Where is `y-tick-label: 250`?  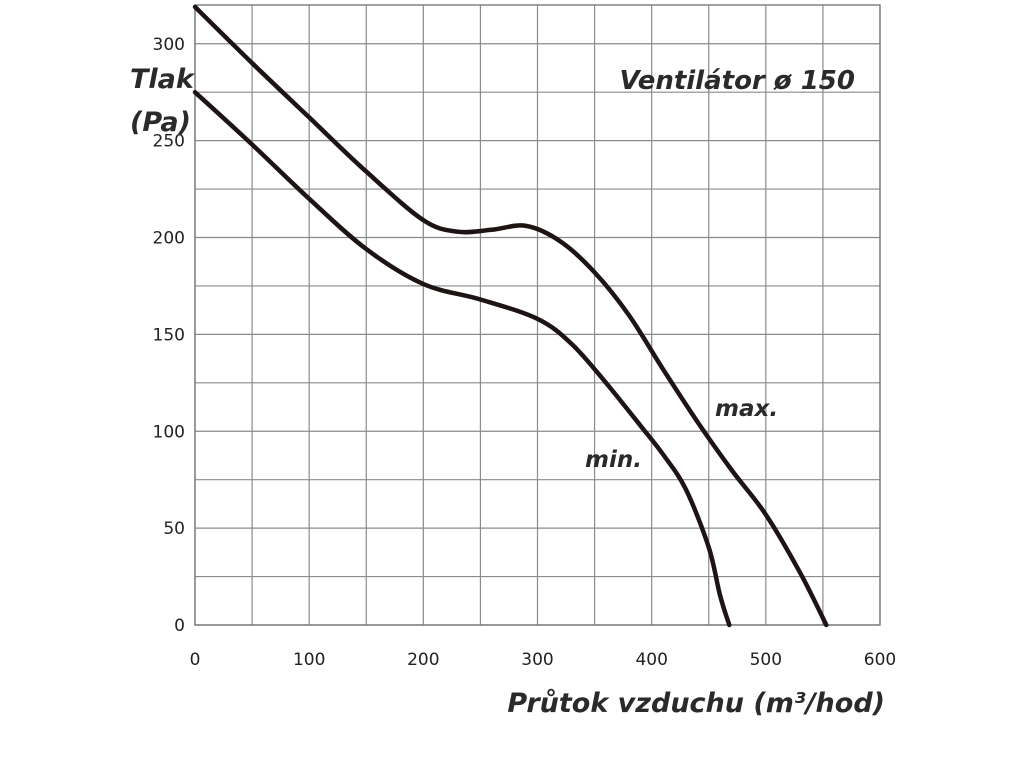
y-tick-label: 250 is located at coordinates (169, 142).